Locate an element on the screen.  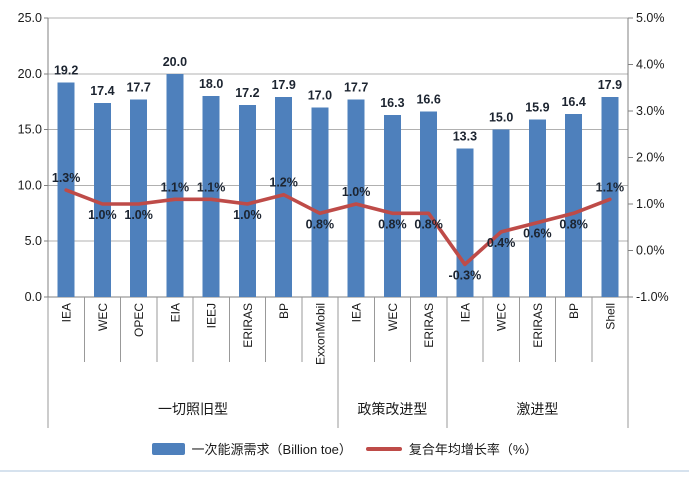
left-axis-tick-label: 20.0 is located at coordinates (30, 74).